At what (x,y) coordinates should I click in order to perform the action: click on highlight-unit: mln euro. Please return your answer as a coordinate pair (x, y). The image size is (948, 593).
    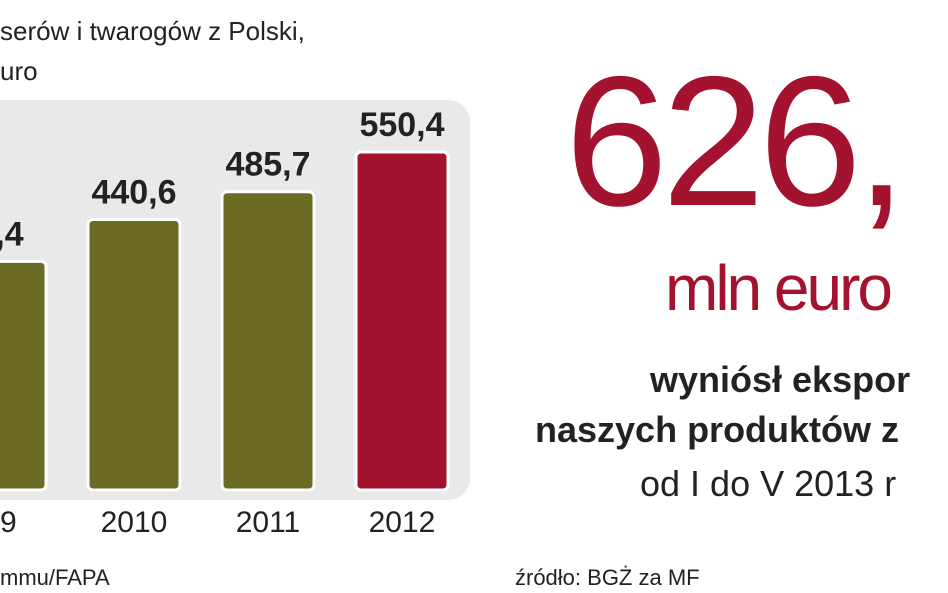
    Looking at the image, I should click on (777, 288).